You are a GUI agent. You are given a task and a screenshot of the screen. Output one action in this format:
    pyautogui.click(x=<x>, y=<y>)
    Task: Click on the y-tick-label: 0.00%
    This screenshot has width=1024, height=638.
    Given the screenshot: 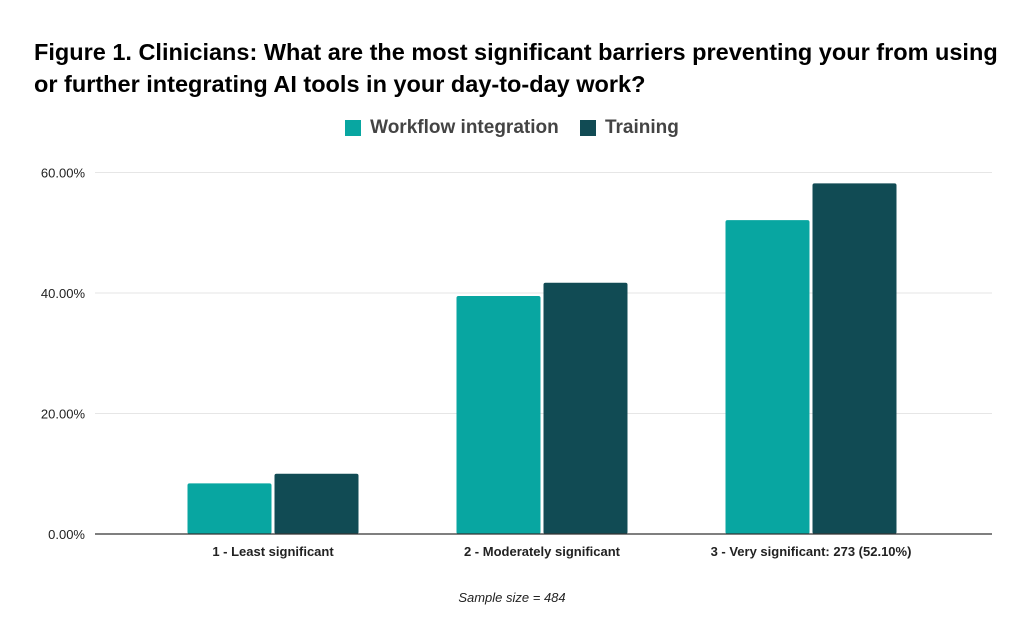 What is the action you would take?
    pyautogui.click(x=66, y=534)
    